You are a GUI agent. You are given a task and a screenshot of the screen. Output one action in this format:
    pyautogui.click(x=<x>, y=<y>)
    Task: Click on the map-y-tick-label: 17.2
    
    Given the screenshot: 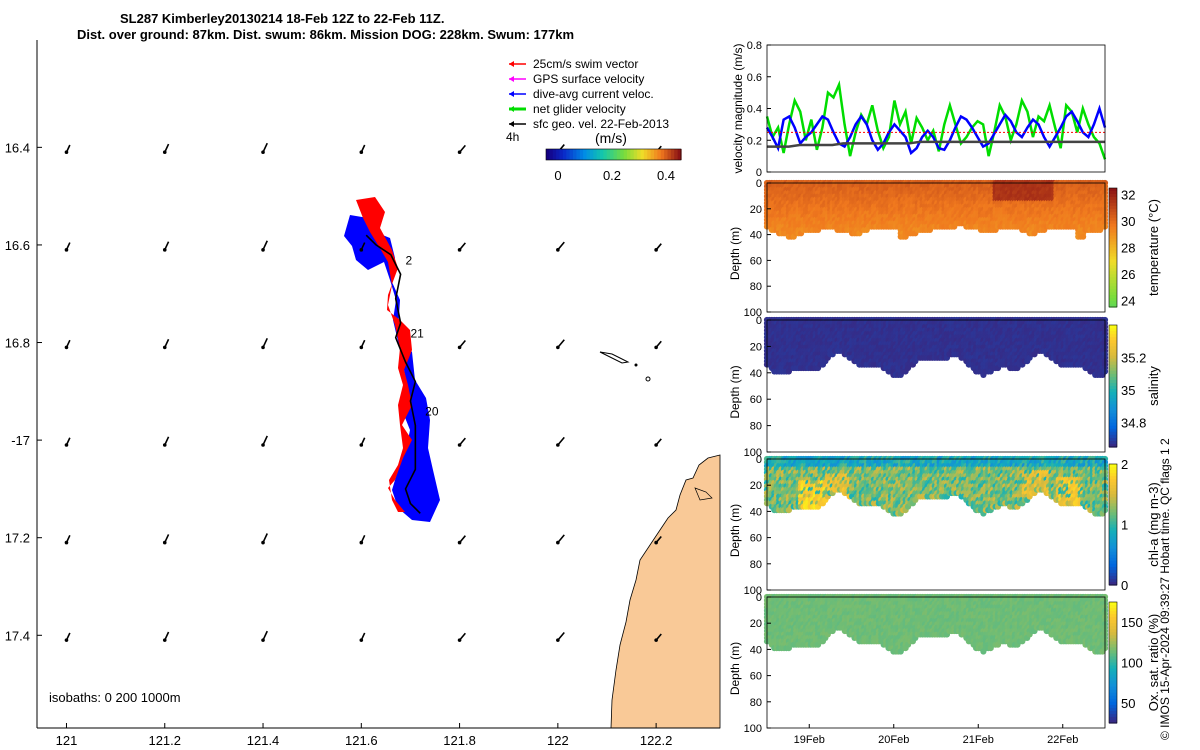 What is the action you would take?
    pyautogui.click(x=17, y=538)
    